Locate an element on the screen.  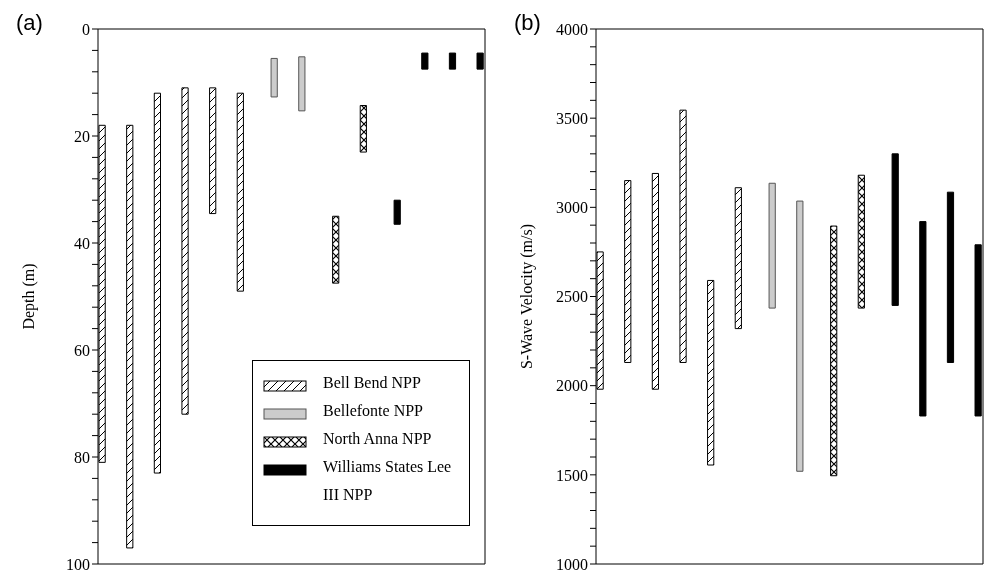
y-axis-title: S-Wave Velocity (m/s) is located at coordinates (526, 296).